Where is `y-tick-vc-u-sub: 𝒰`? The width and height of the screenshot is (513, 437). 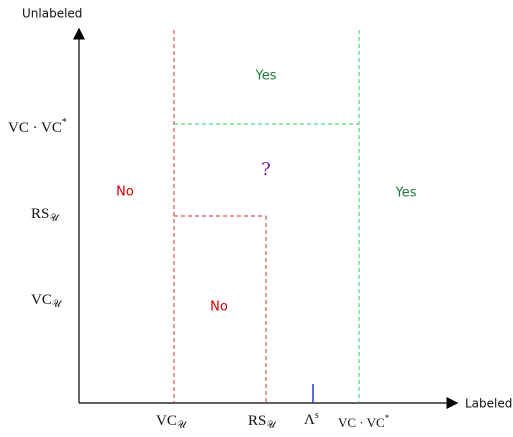
y-tick-vc-u-sub: 𝒰 is located at coordinates (57, 304).